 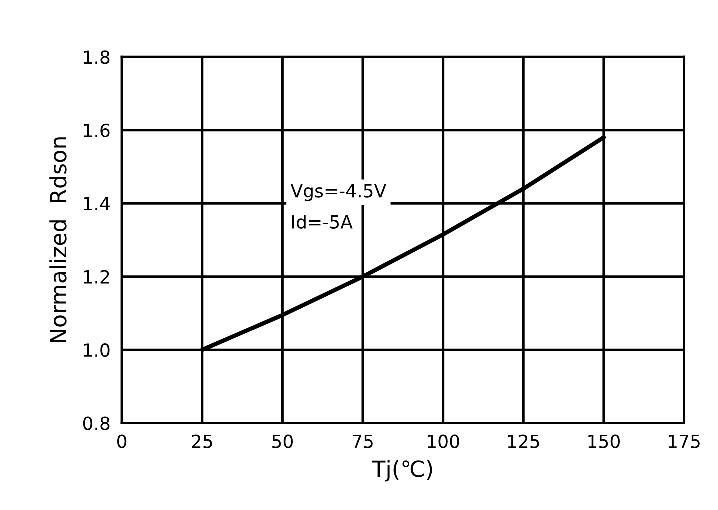 What do you see at coordinates (96, 423) in the screenshot?
I see `y-tick-label: 0.8` at bounding box center [96, 423].